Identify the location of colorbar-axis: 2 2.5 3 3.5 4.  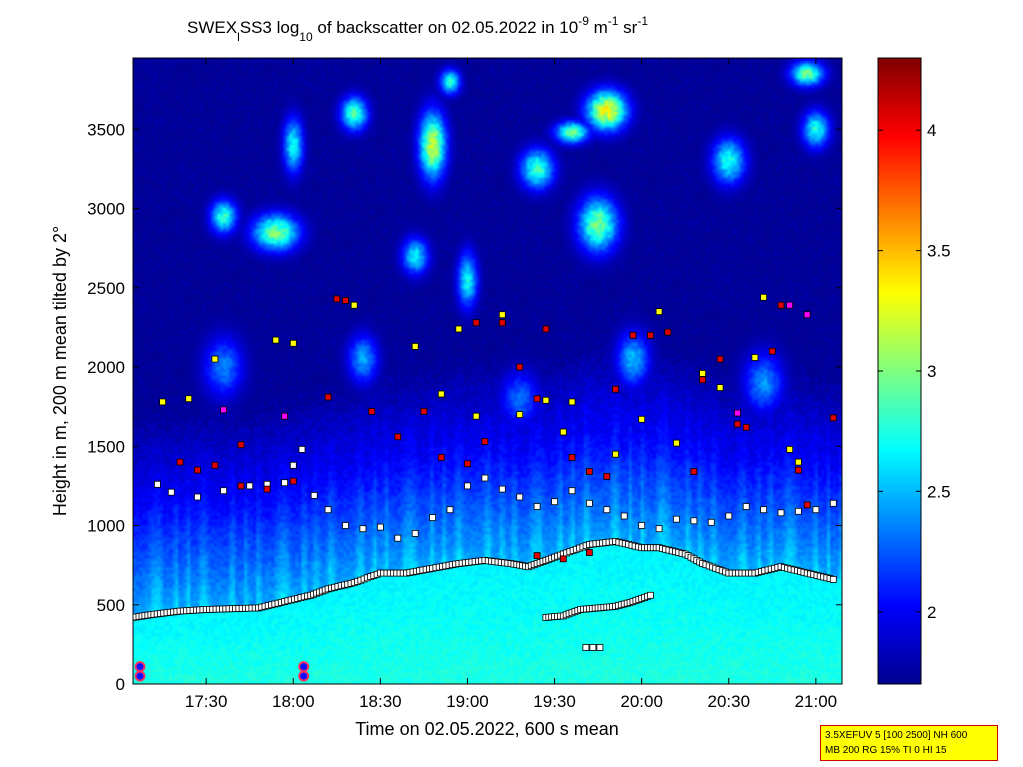
(914, 371).